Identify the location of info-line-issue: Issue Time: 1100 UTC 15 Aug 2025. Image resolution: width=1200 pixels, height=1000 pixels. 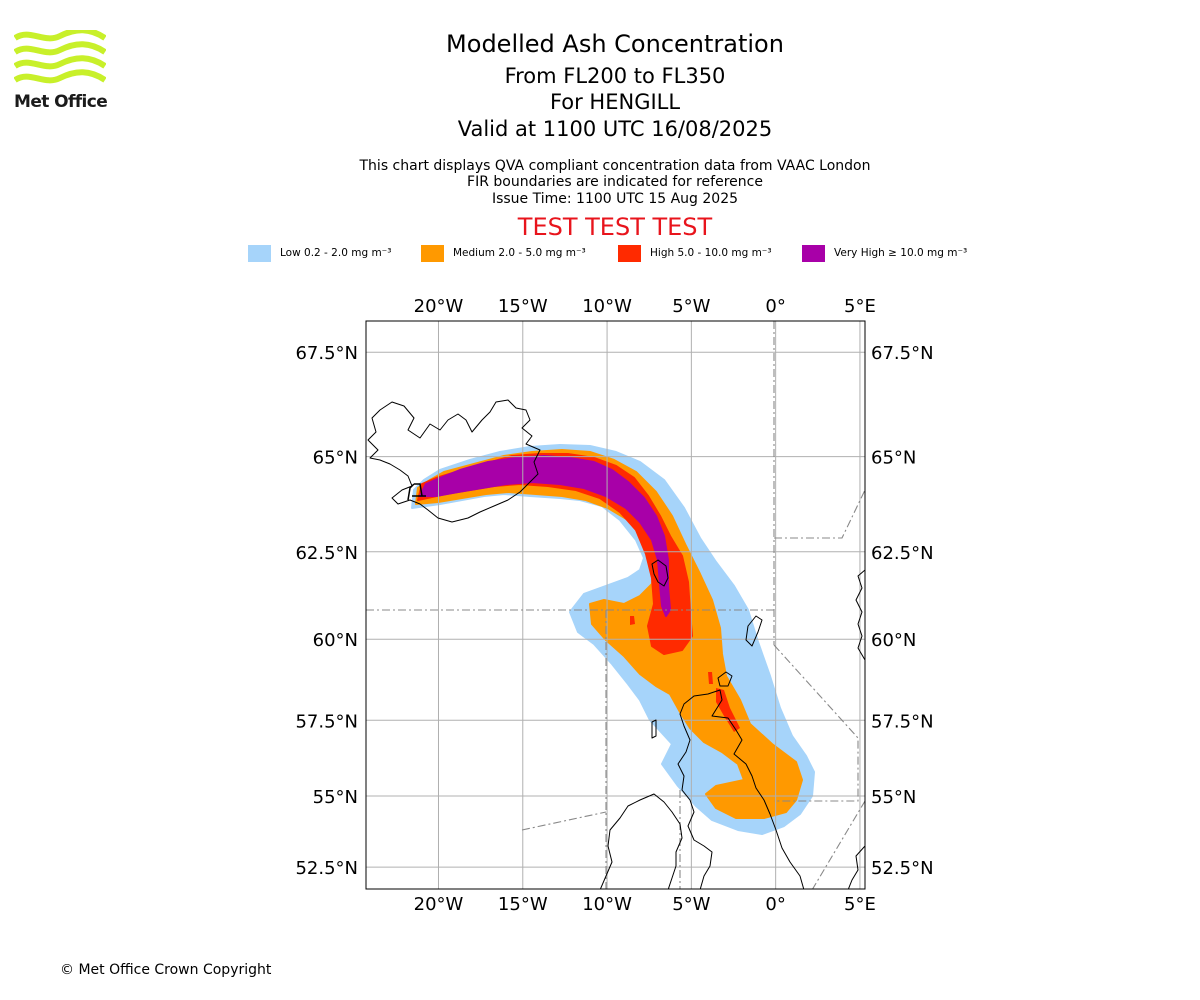
(615, 199).